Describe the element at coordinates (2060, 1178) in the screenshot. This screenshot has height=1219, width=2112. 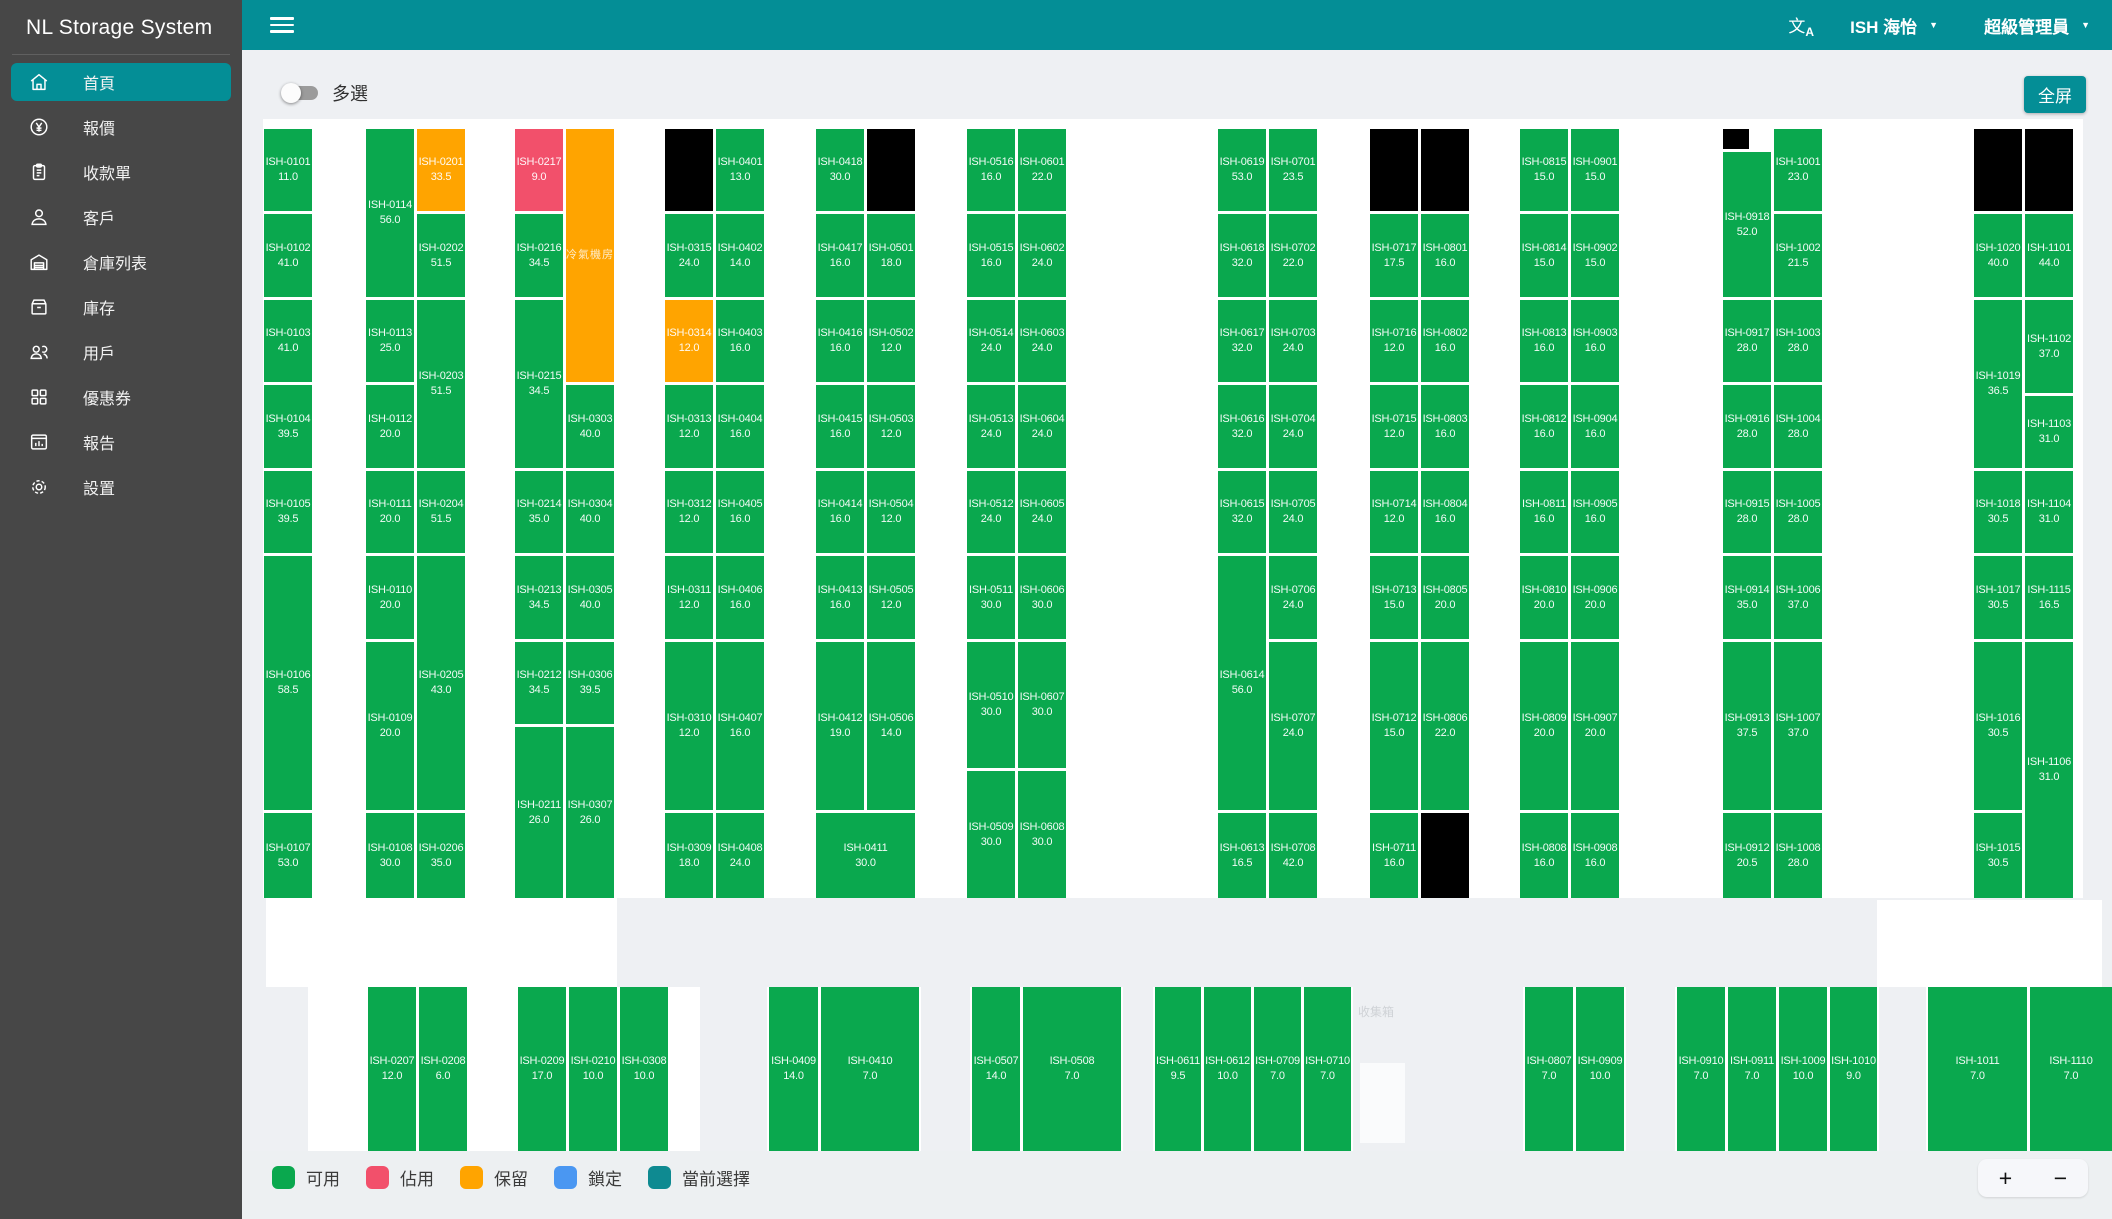
I see `zoom-out-button: −` at that location.